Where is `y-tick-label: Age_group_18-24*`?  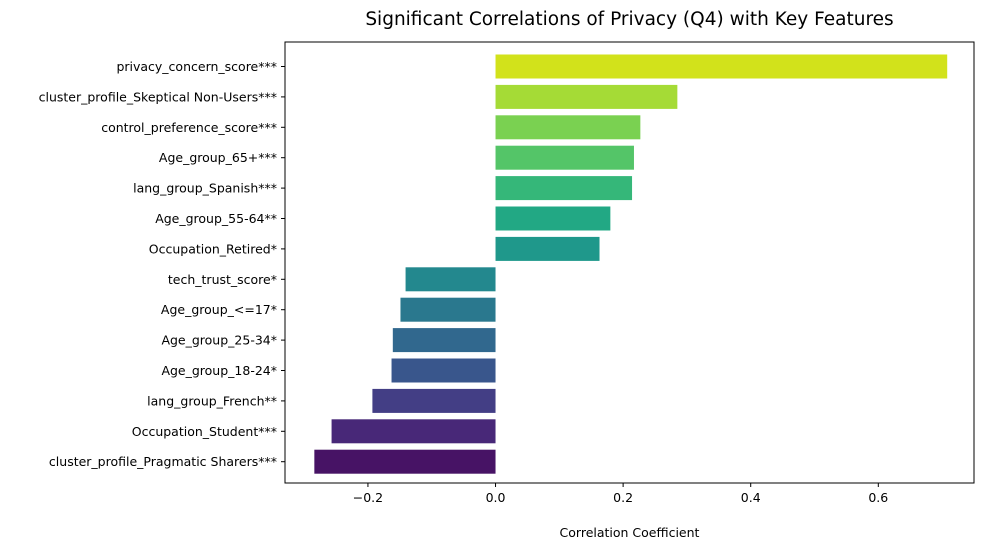
y-tick-label: Age_group_18-24* is located at coordinates (219, 370).